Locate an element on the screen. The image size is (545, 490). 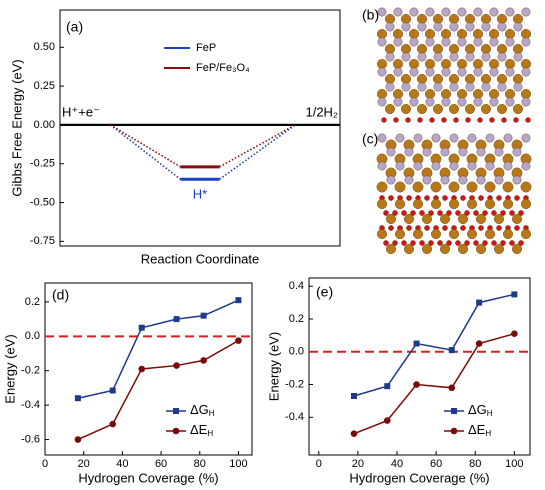
state-label: 1/2H₂ is located at coordinates (321, 111).